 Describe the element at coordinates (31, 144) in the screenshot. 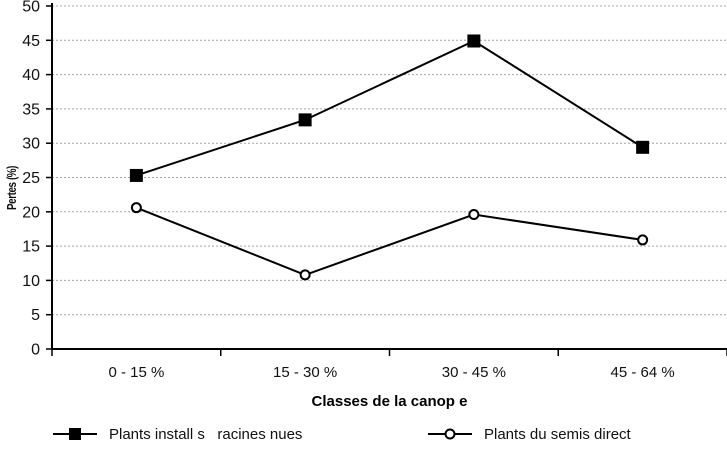

I see `svg-text: 30` at that location.